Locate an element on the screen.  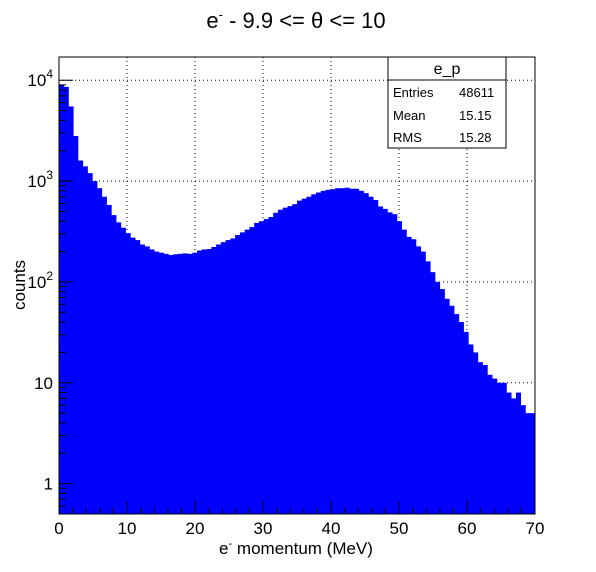
y-tick-label: 10 is located at coordinates (43, 383).